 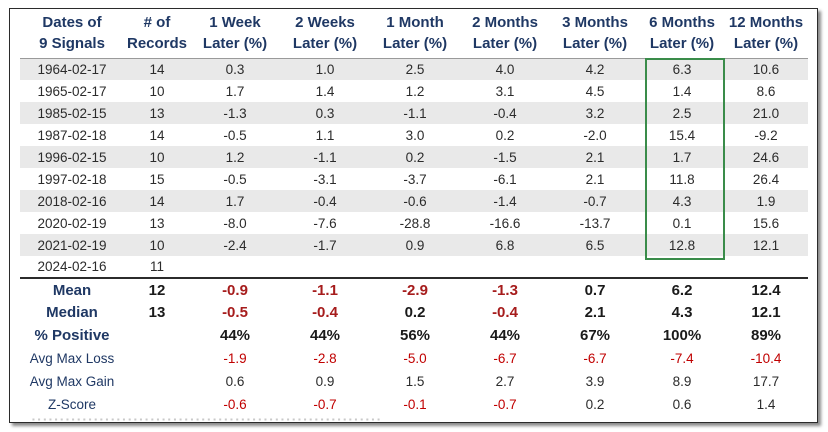 I want to click on return-cell: -1.1, so click(x=415, y=113).